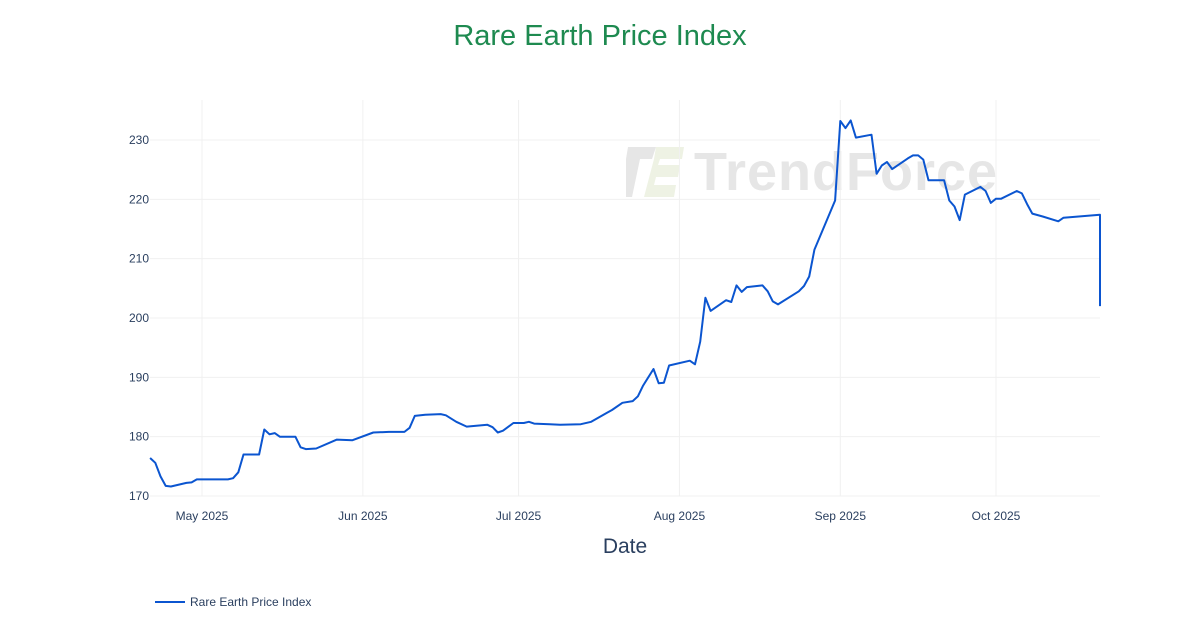 This screenshot has height=630, width=1200. I want to click on y-axis-ticks: 170 180 190 200 210 220 230, so click(139, 318).